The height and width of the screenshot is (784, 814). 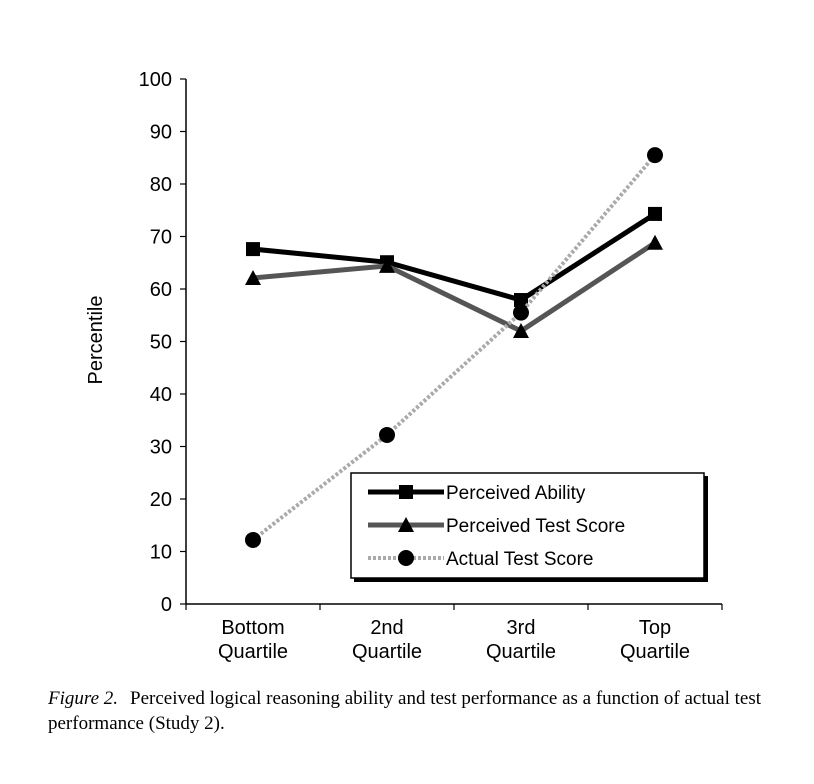 What do you see at coordinates (535, 526) in the screenshot?
I see `legend-label: Perceived Test Score` at bounding box center [535, 526].